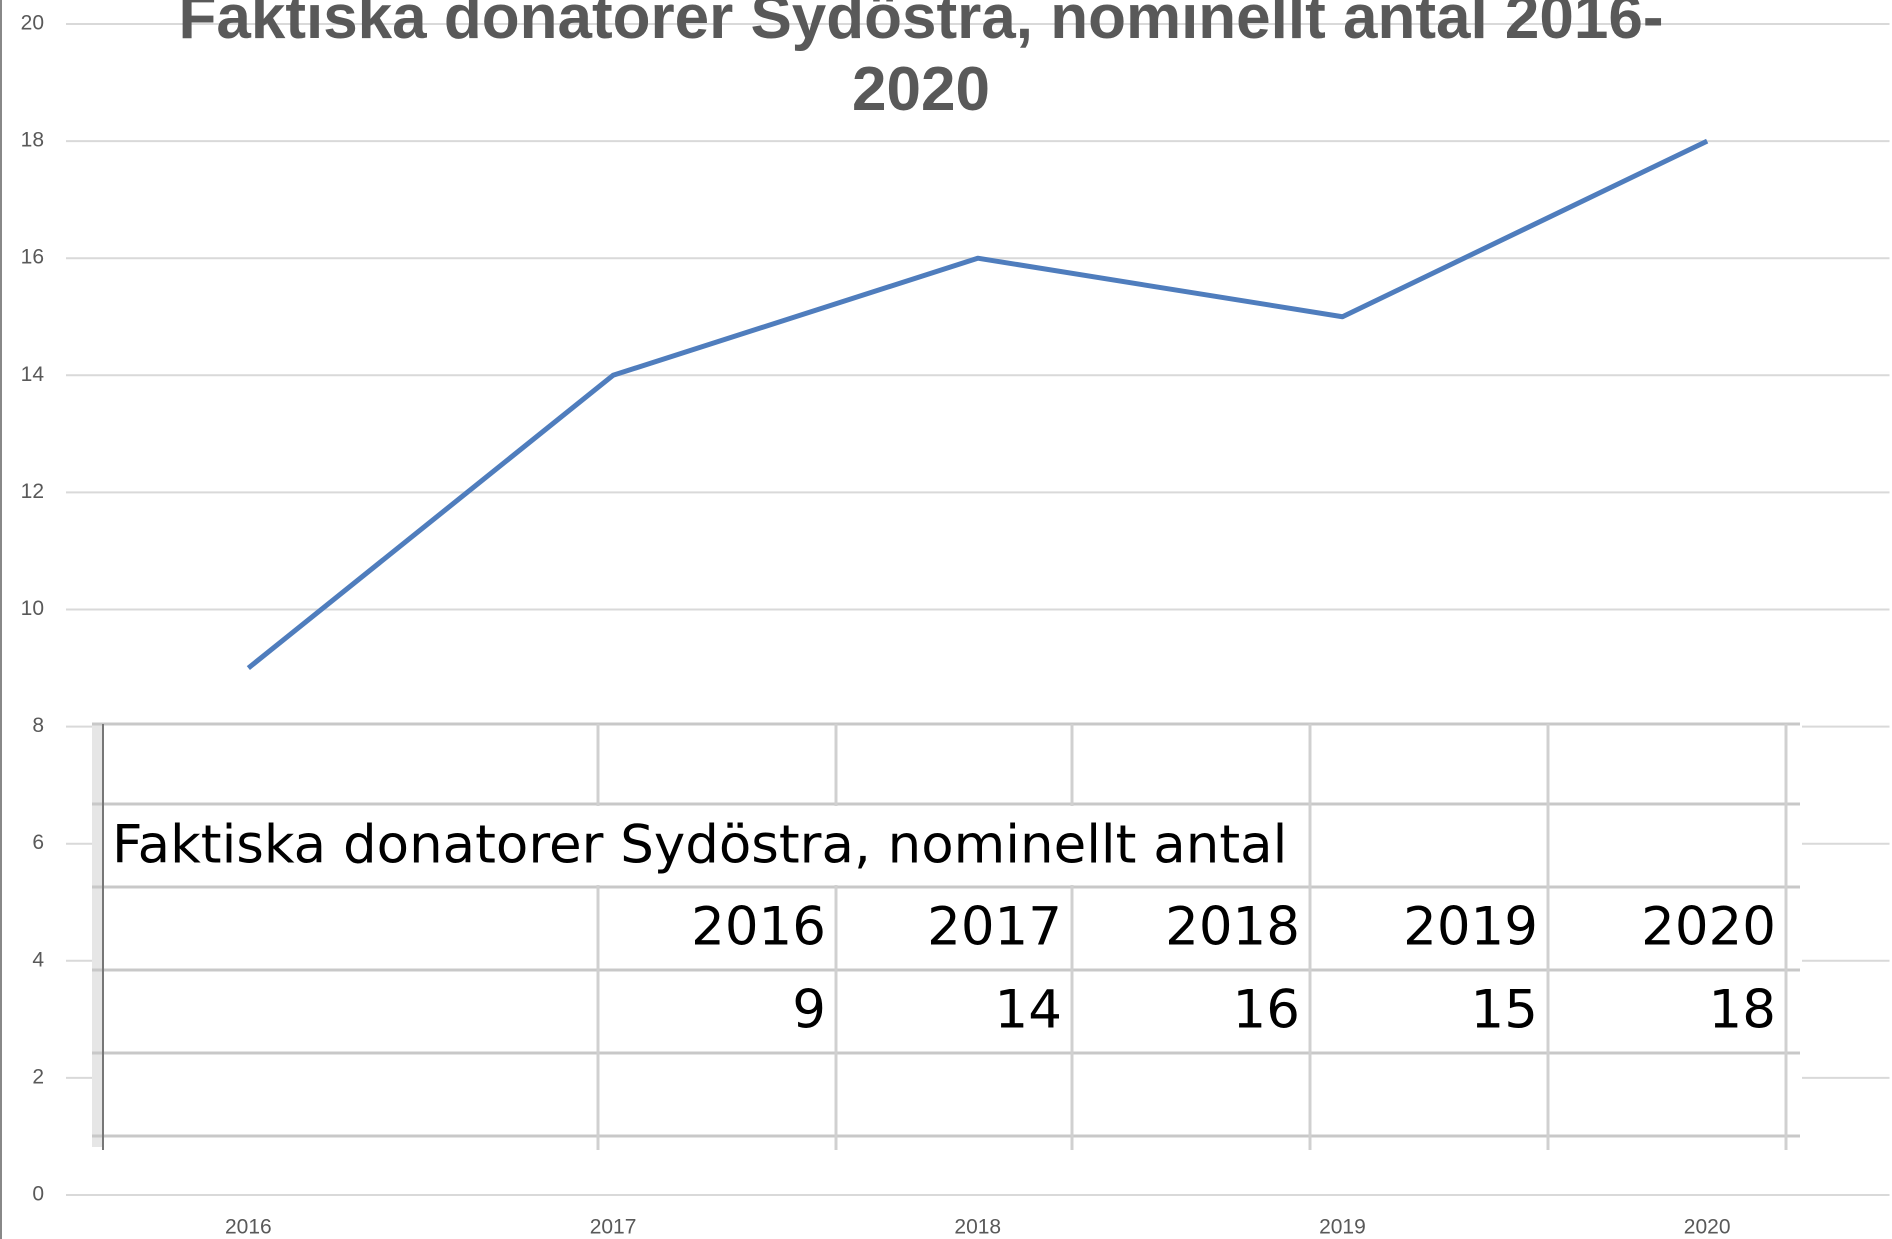  I want to click on table-header: 2019, so click(1470, 927).